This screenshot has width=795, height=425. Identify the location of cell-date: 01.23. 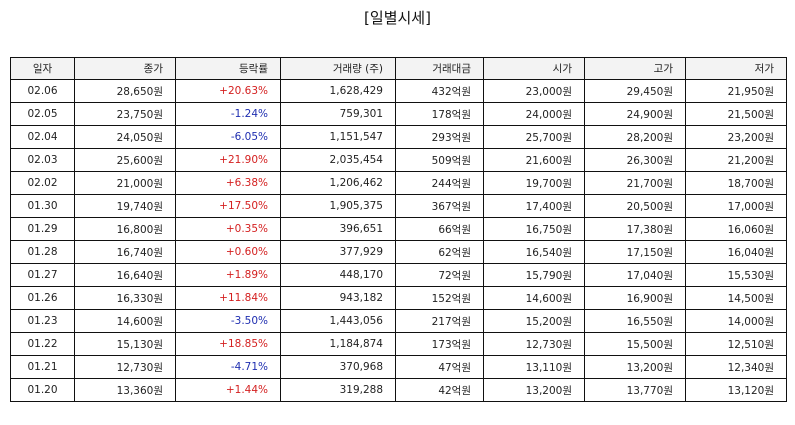
(42, 321).